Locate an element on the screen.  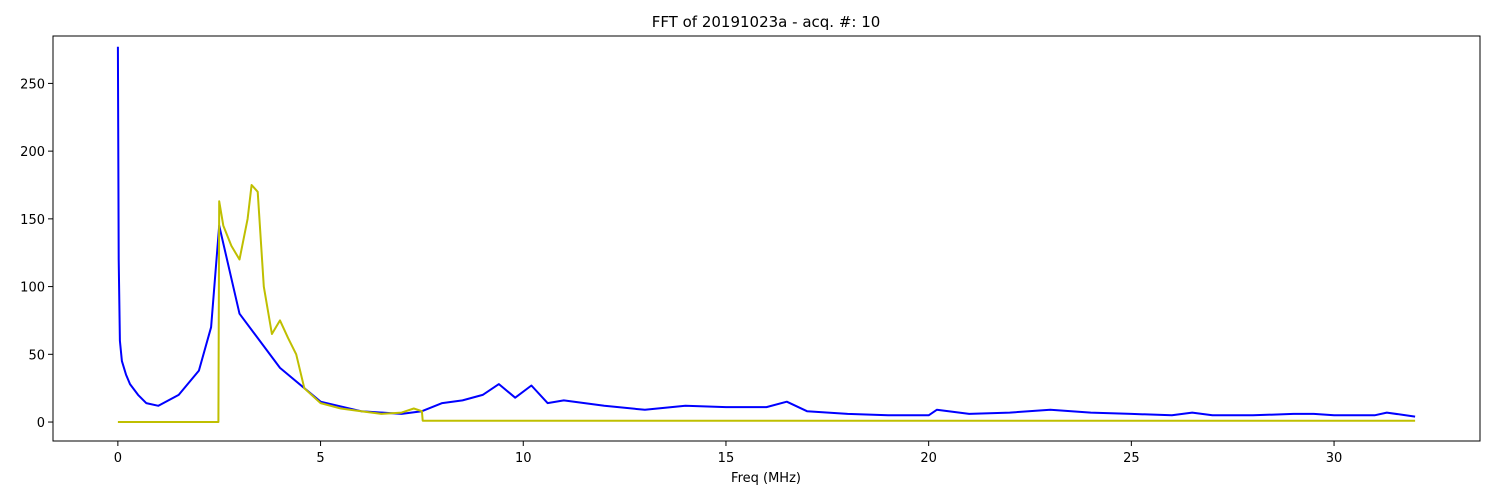
y-tick-label: 0 is located at coordinates (41, 423).